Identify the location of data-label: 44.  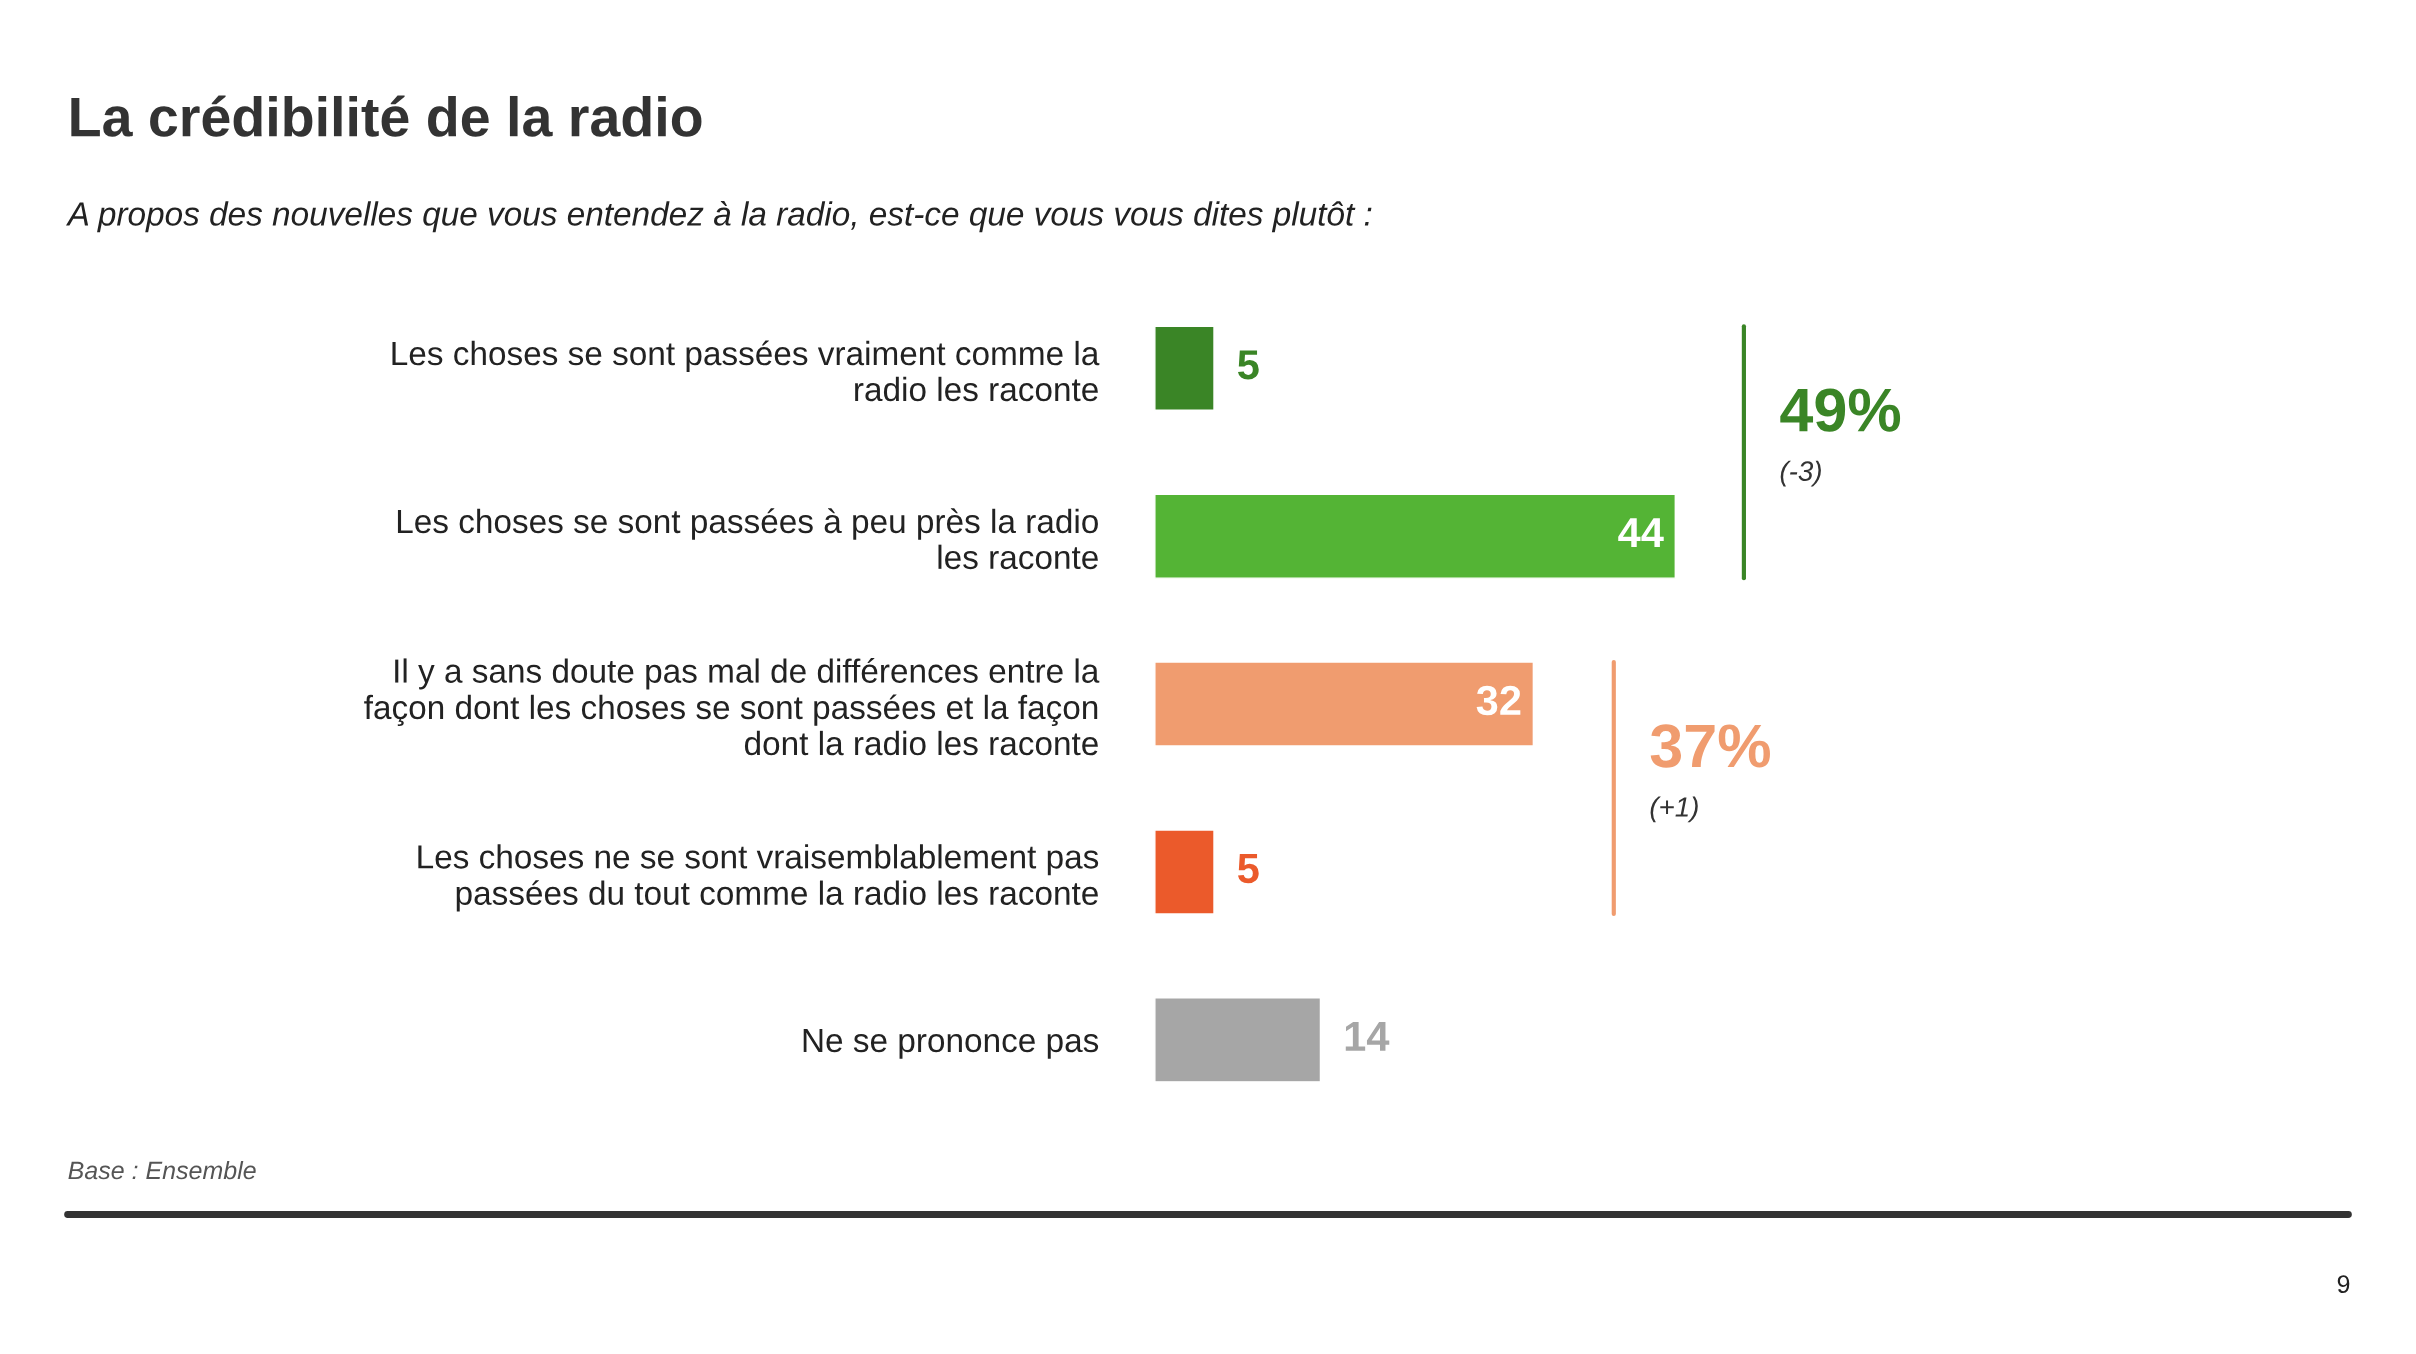
(1641, 532).